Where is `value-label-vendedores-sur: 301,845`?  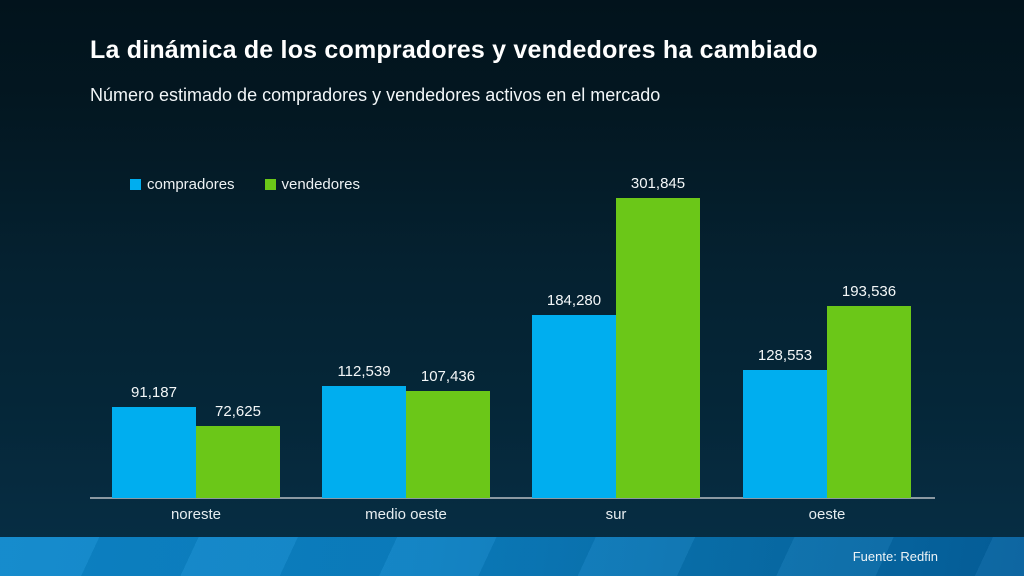
value-label-vendedores-sur: 301,845 is located at coordinates (658, 183).